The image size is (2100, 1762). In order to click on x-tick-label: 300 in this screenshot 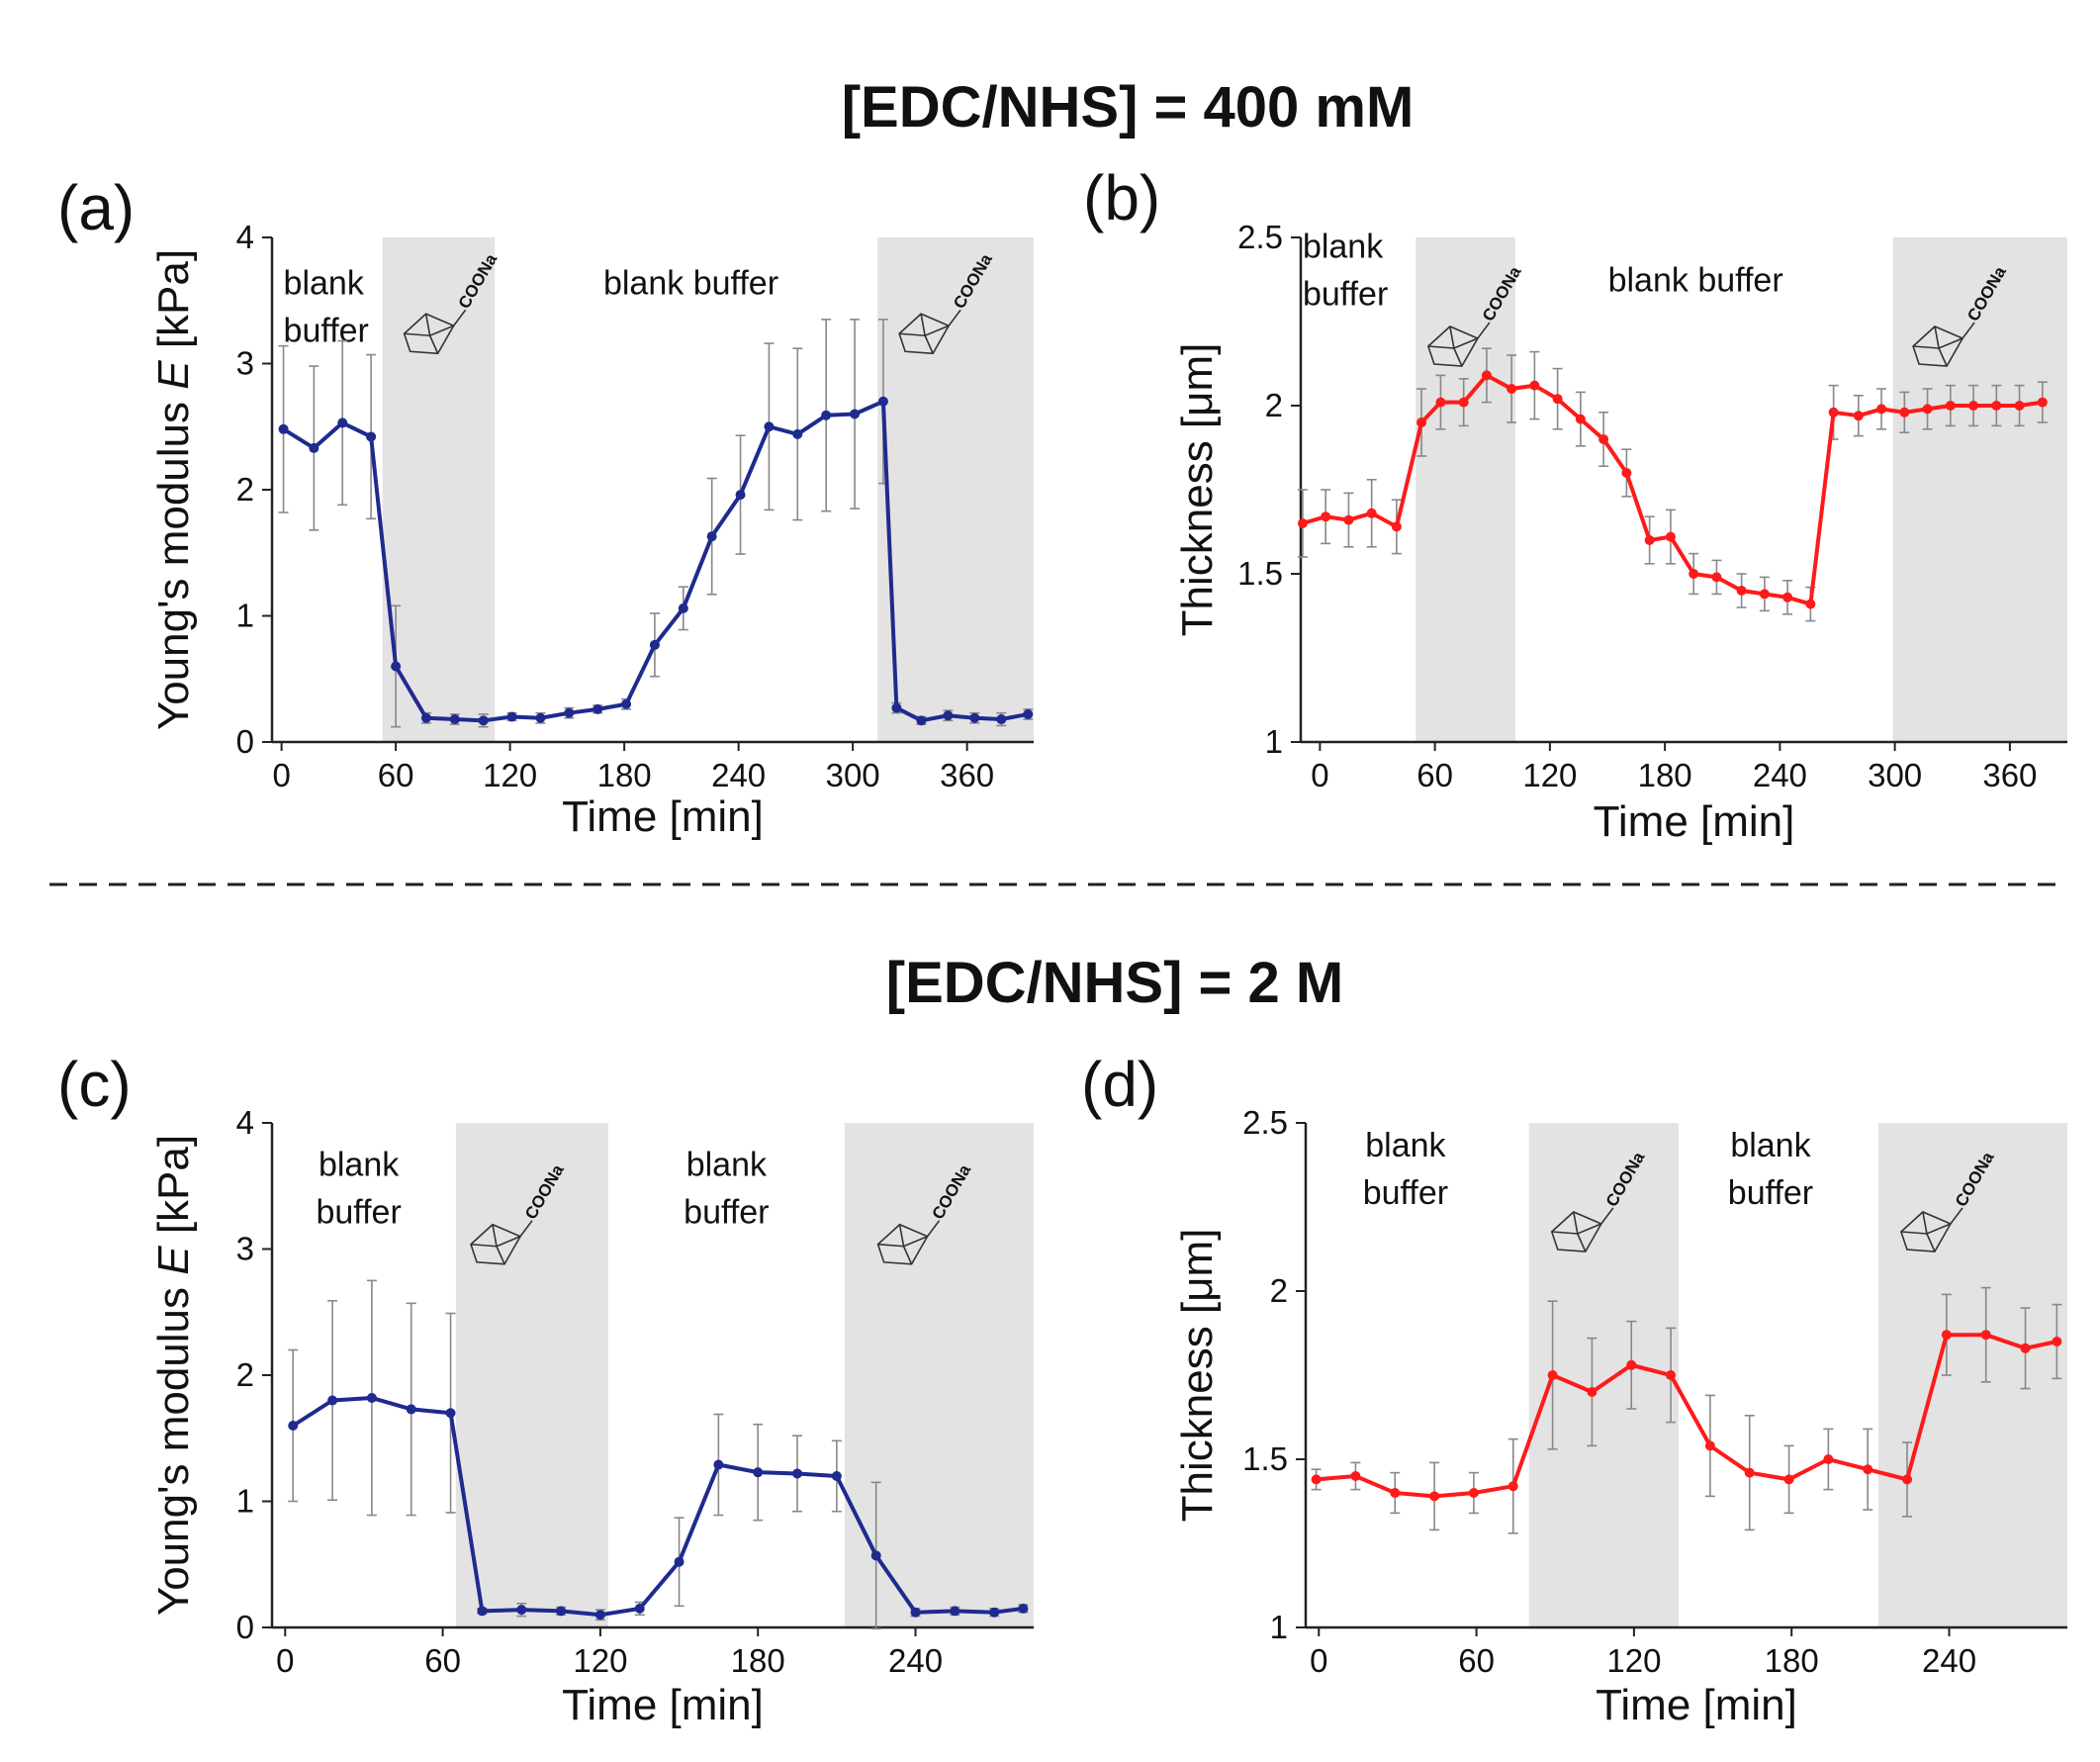, I will do `click(1895, 775)`.